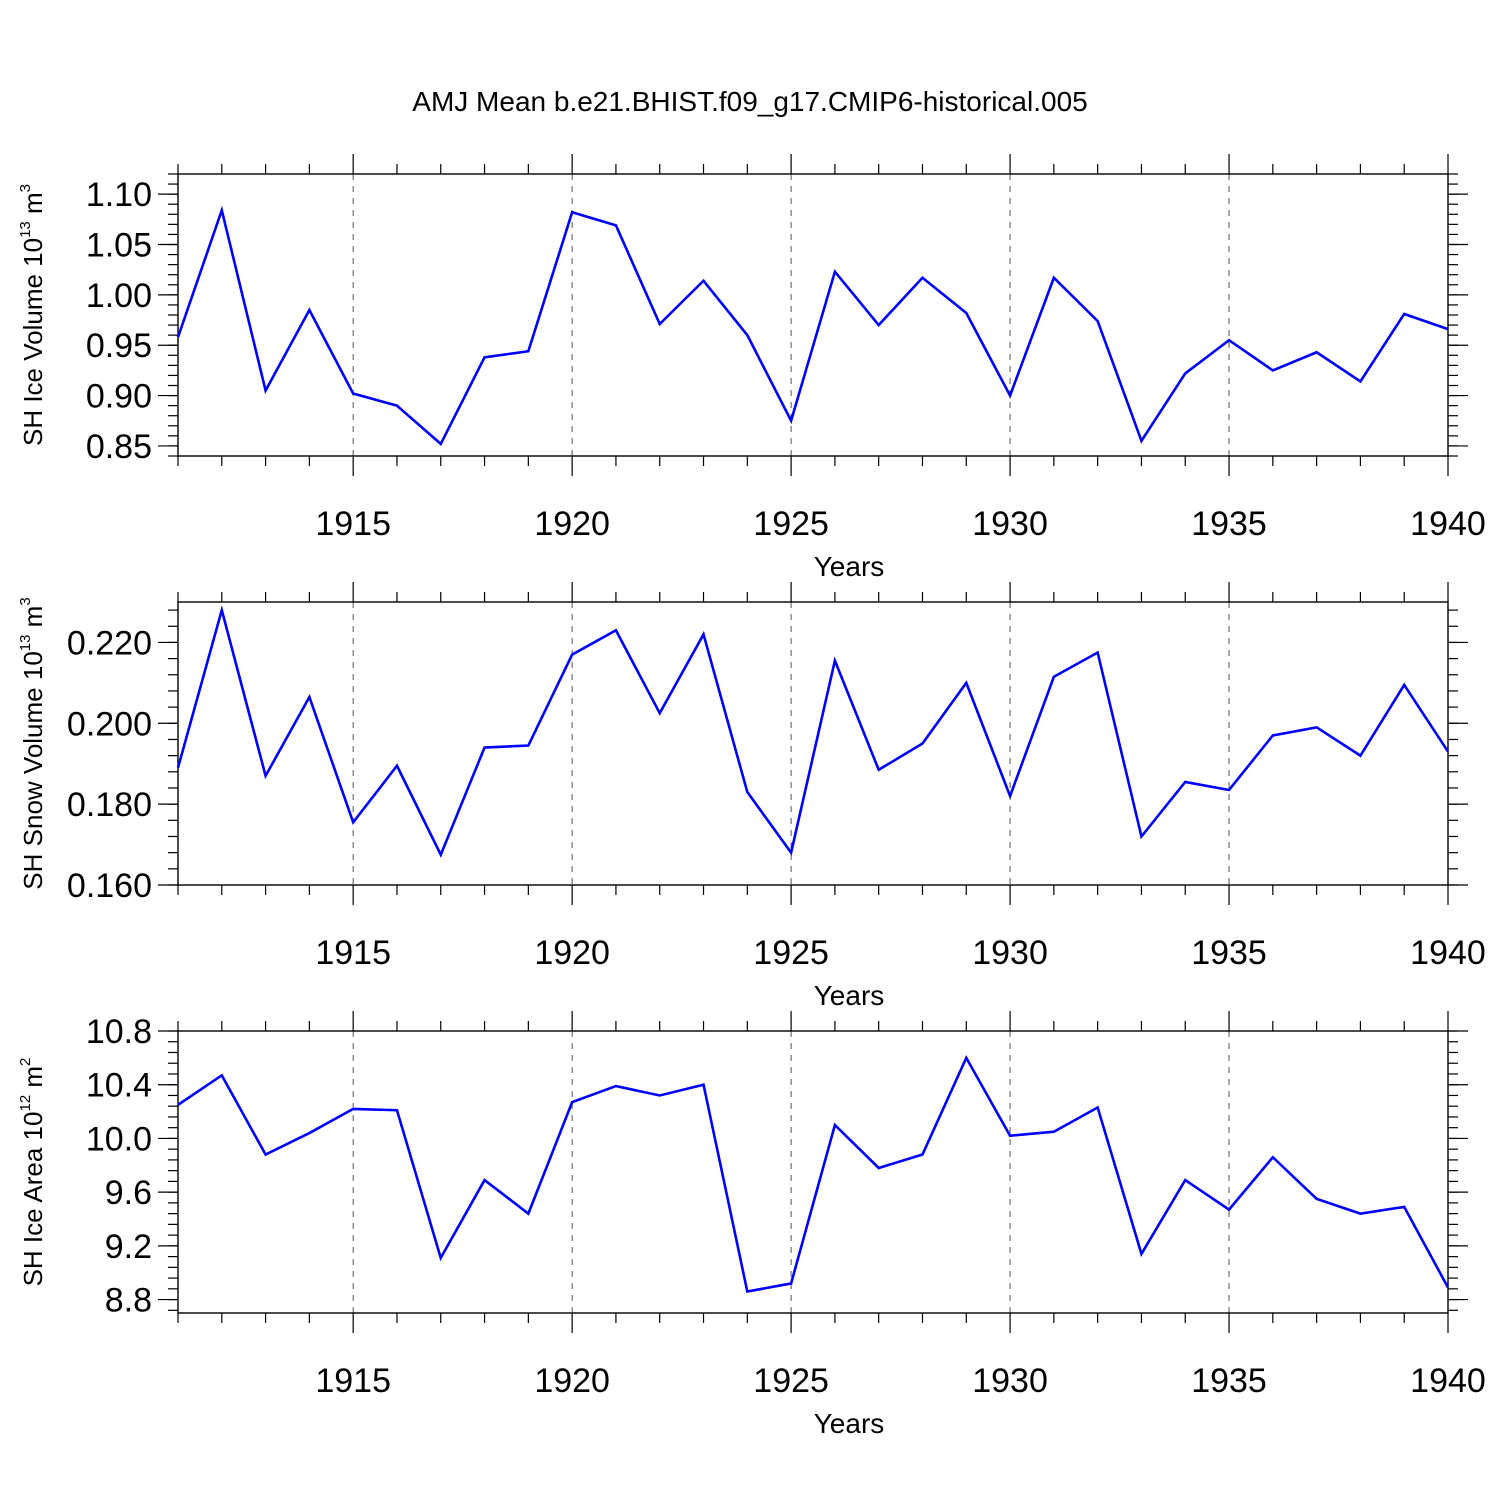  What do you see at coordinates (109, 643) in the screenshot?
I see `y-tick-label: 0.220` at bounding box center [109, 643].